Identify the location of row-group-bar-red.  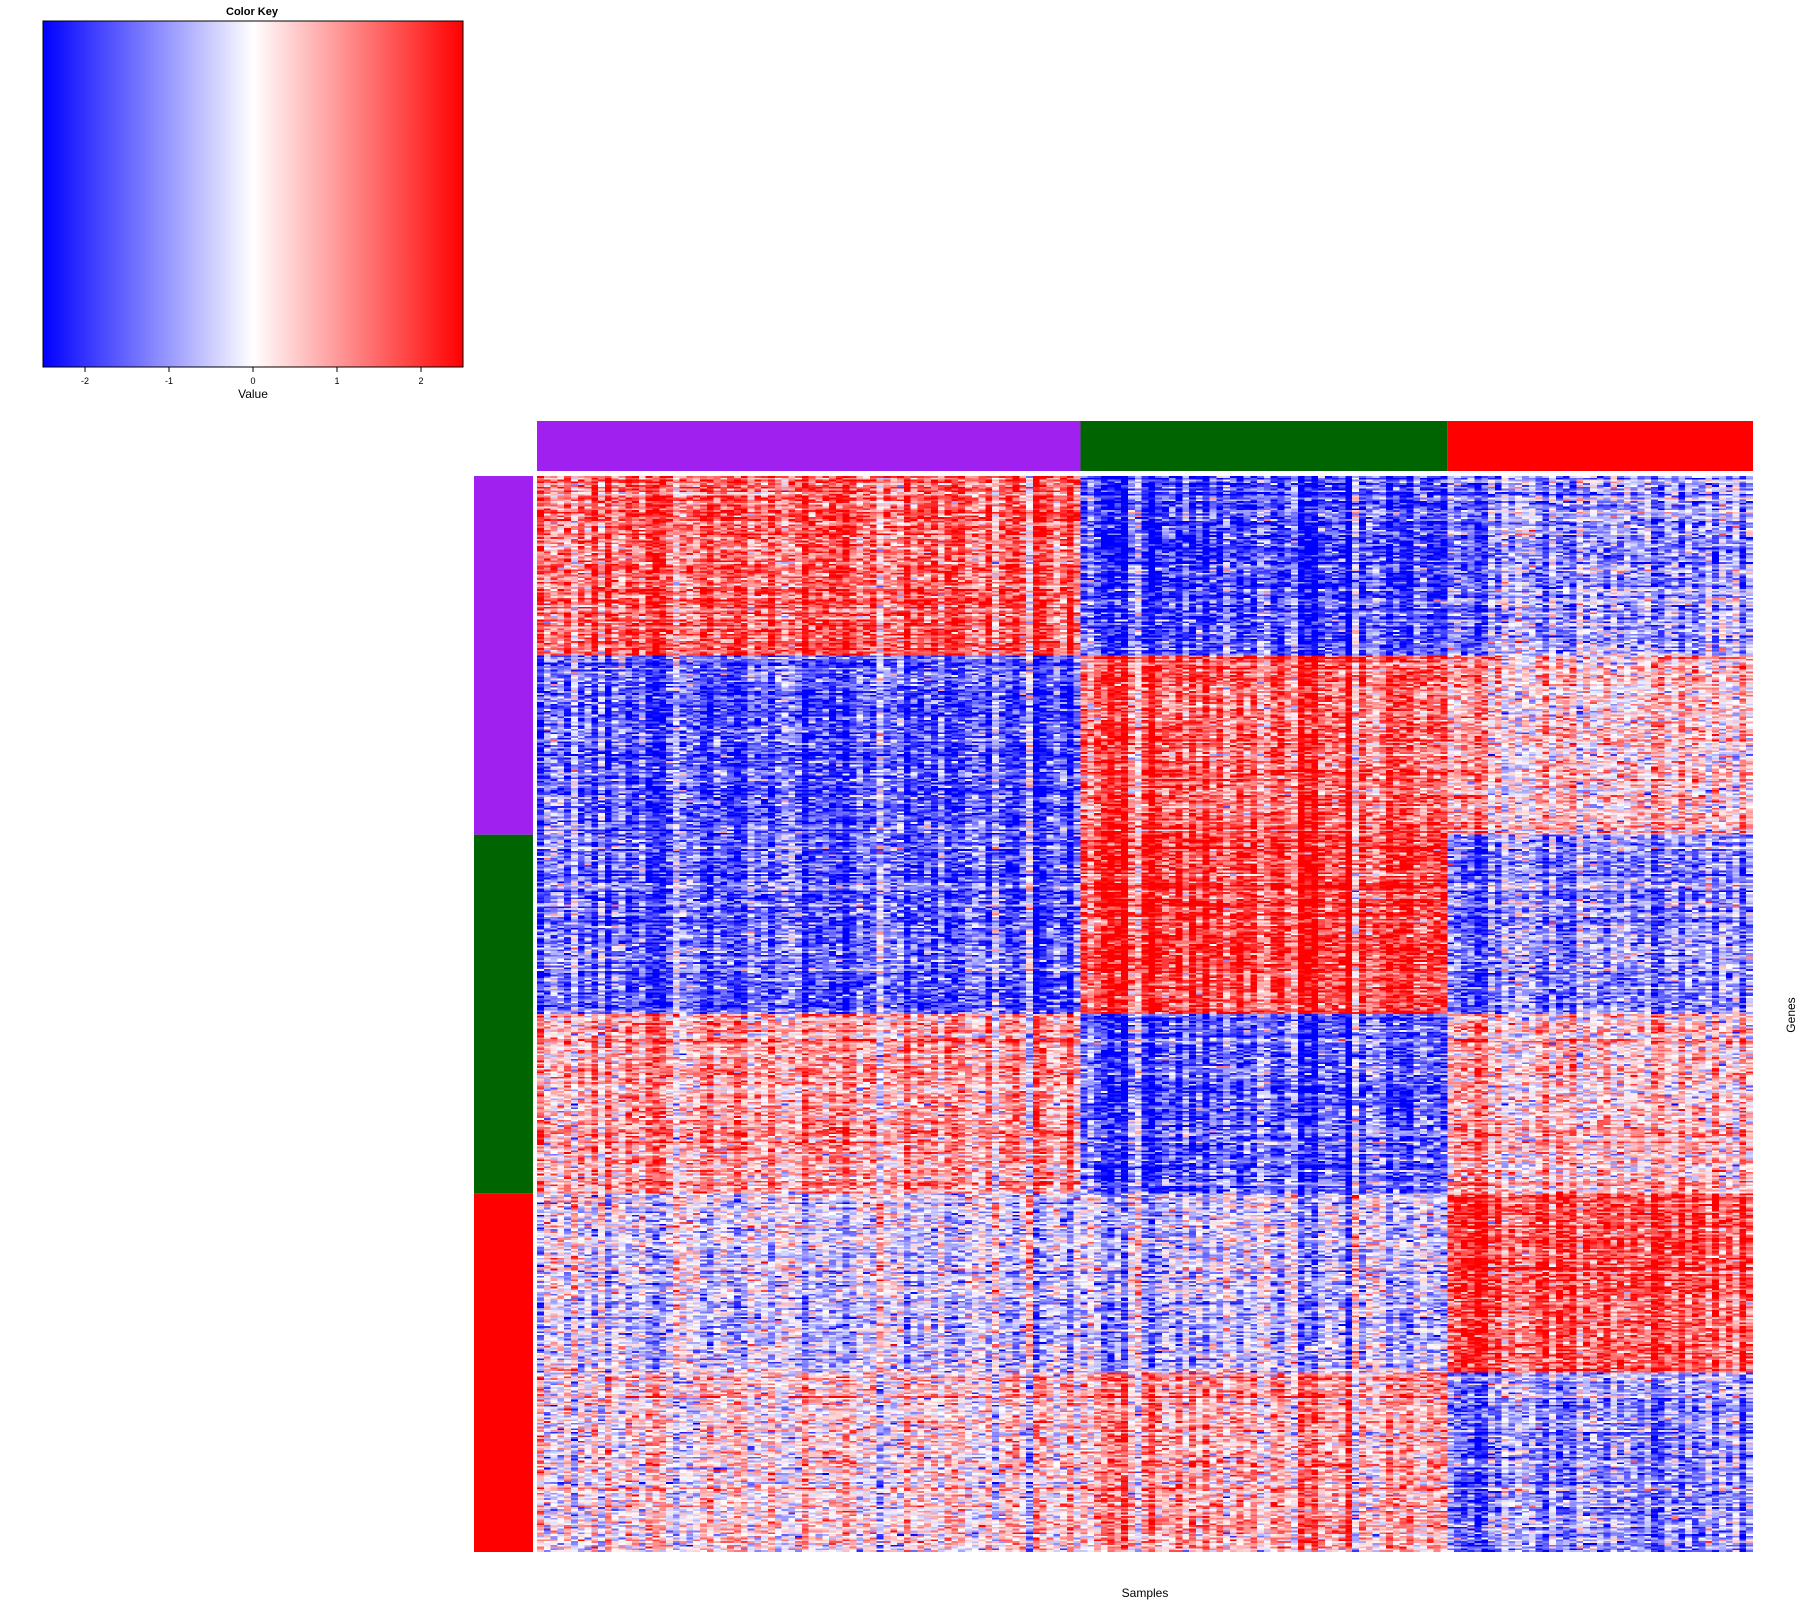
(503, 1372).